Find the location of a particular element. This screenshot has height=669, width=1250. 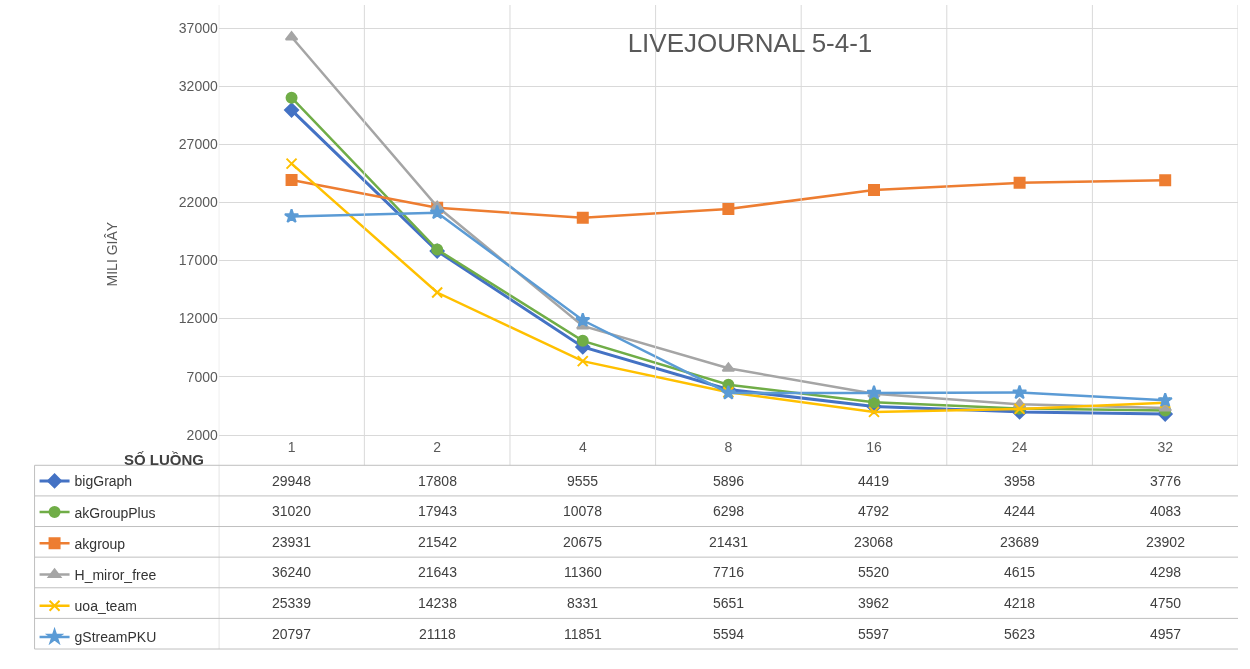

data-label: 21643 is located at coordinates (438, 572).